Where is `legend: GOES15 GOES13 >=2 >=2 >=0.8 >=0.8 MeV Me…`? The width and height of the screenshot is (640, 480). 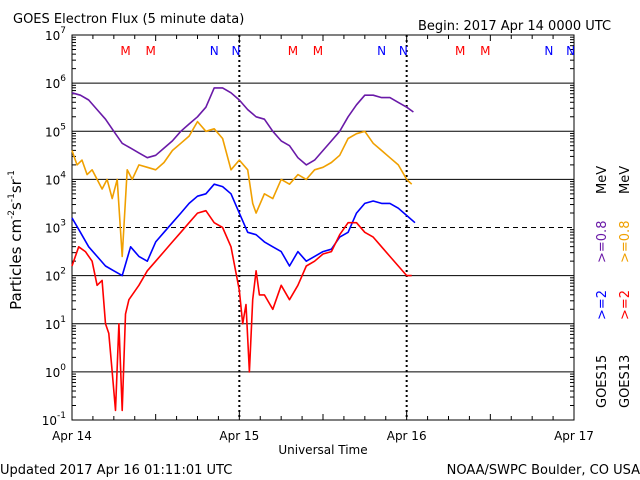
legend: GOES15 GOES13 >=2 >=2 >=0.8 >=0.8 MeV Me… is located at coordinates (614, 287).